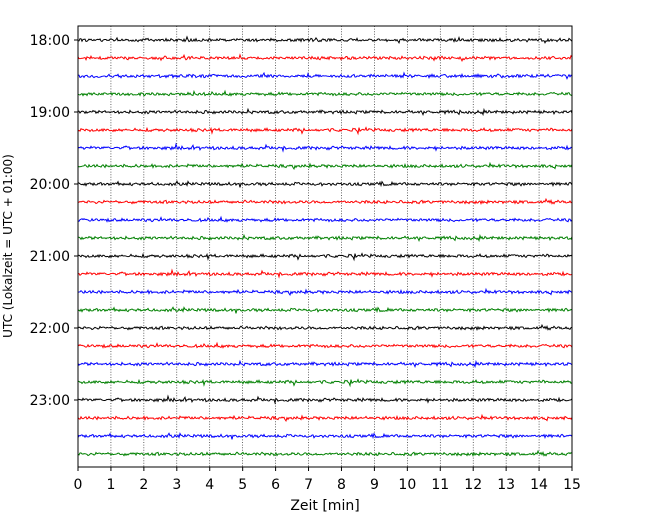 The width and height of the screenshot is (650, 524). I want to click on x-axis-label: Zeit [min], so click(324, 506).